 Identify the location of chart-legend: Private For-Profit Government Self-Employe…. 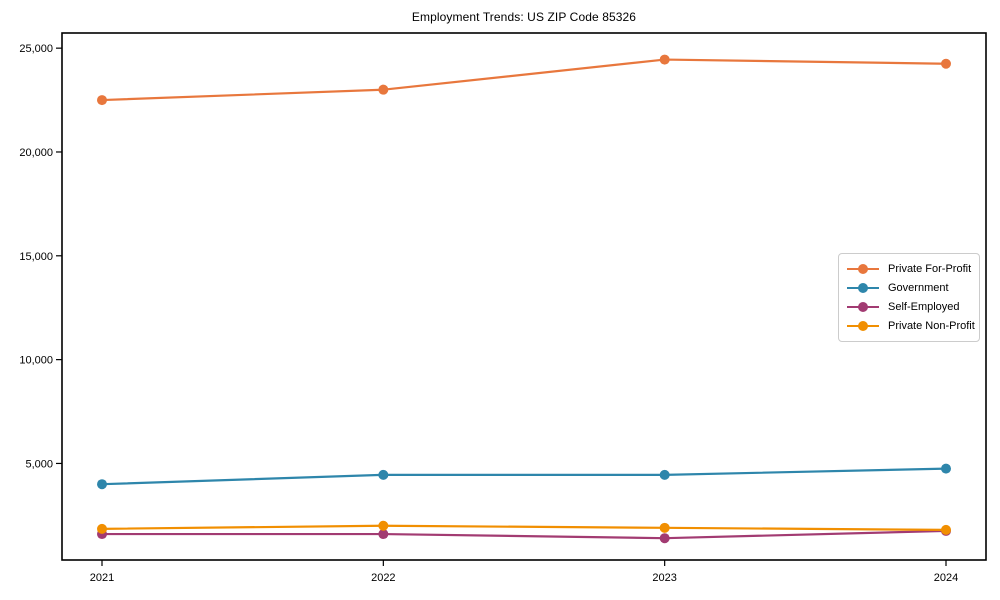
(909, 297).